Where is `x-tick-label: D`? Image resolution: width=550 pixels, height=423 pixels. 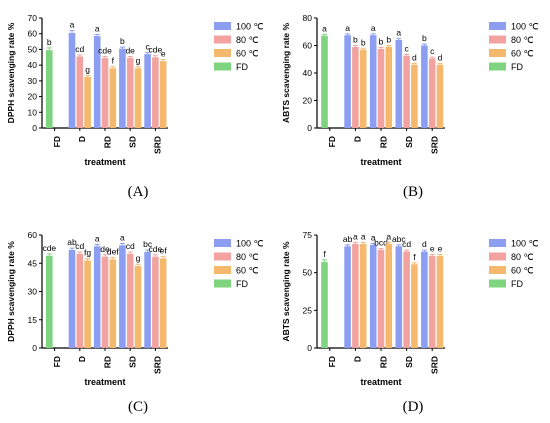
x-tick-label: D is located at coordinates (82, 139).